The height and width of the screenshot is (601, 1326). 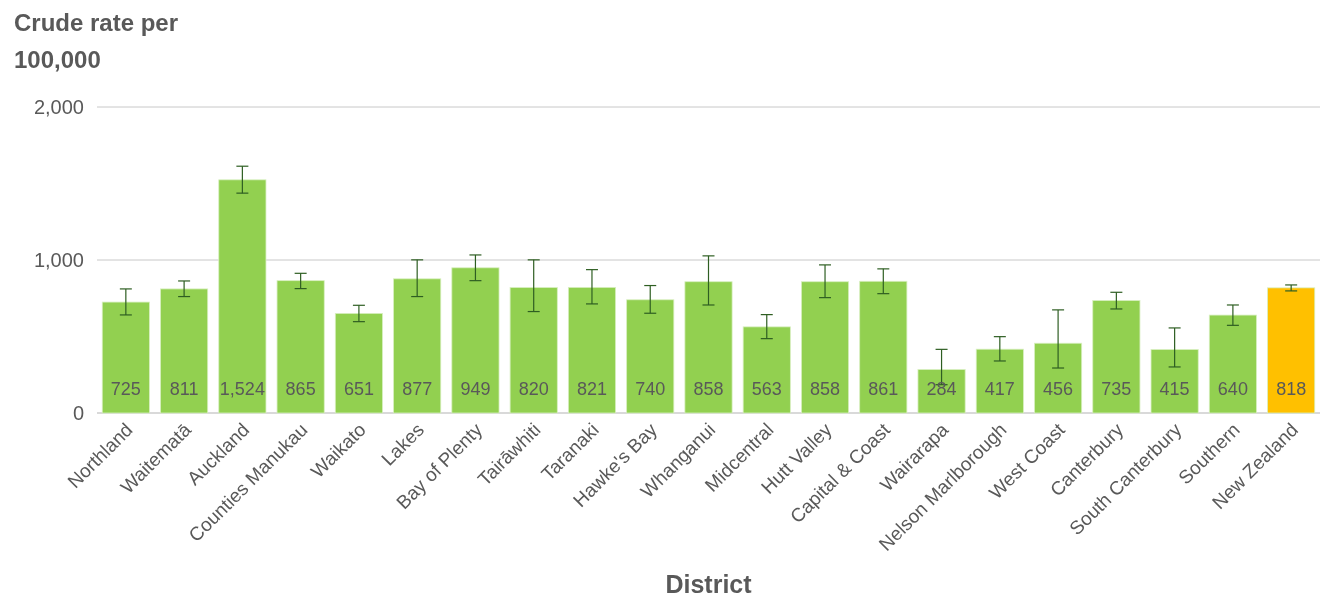 What do you see at coordinates (96, 41) in the screenshot?
I see `chart-title: Crude rate per 100,000` at bounding box center [96, 41].